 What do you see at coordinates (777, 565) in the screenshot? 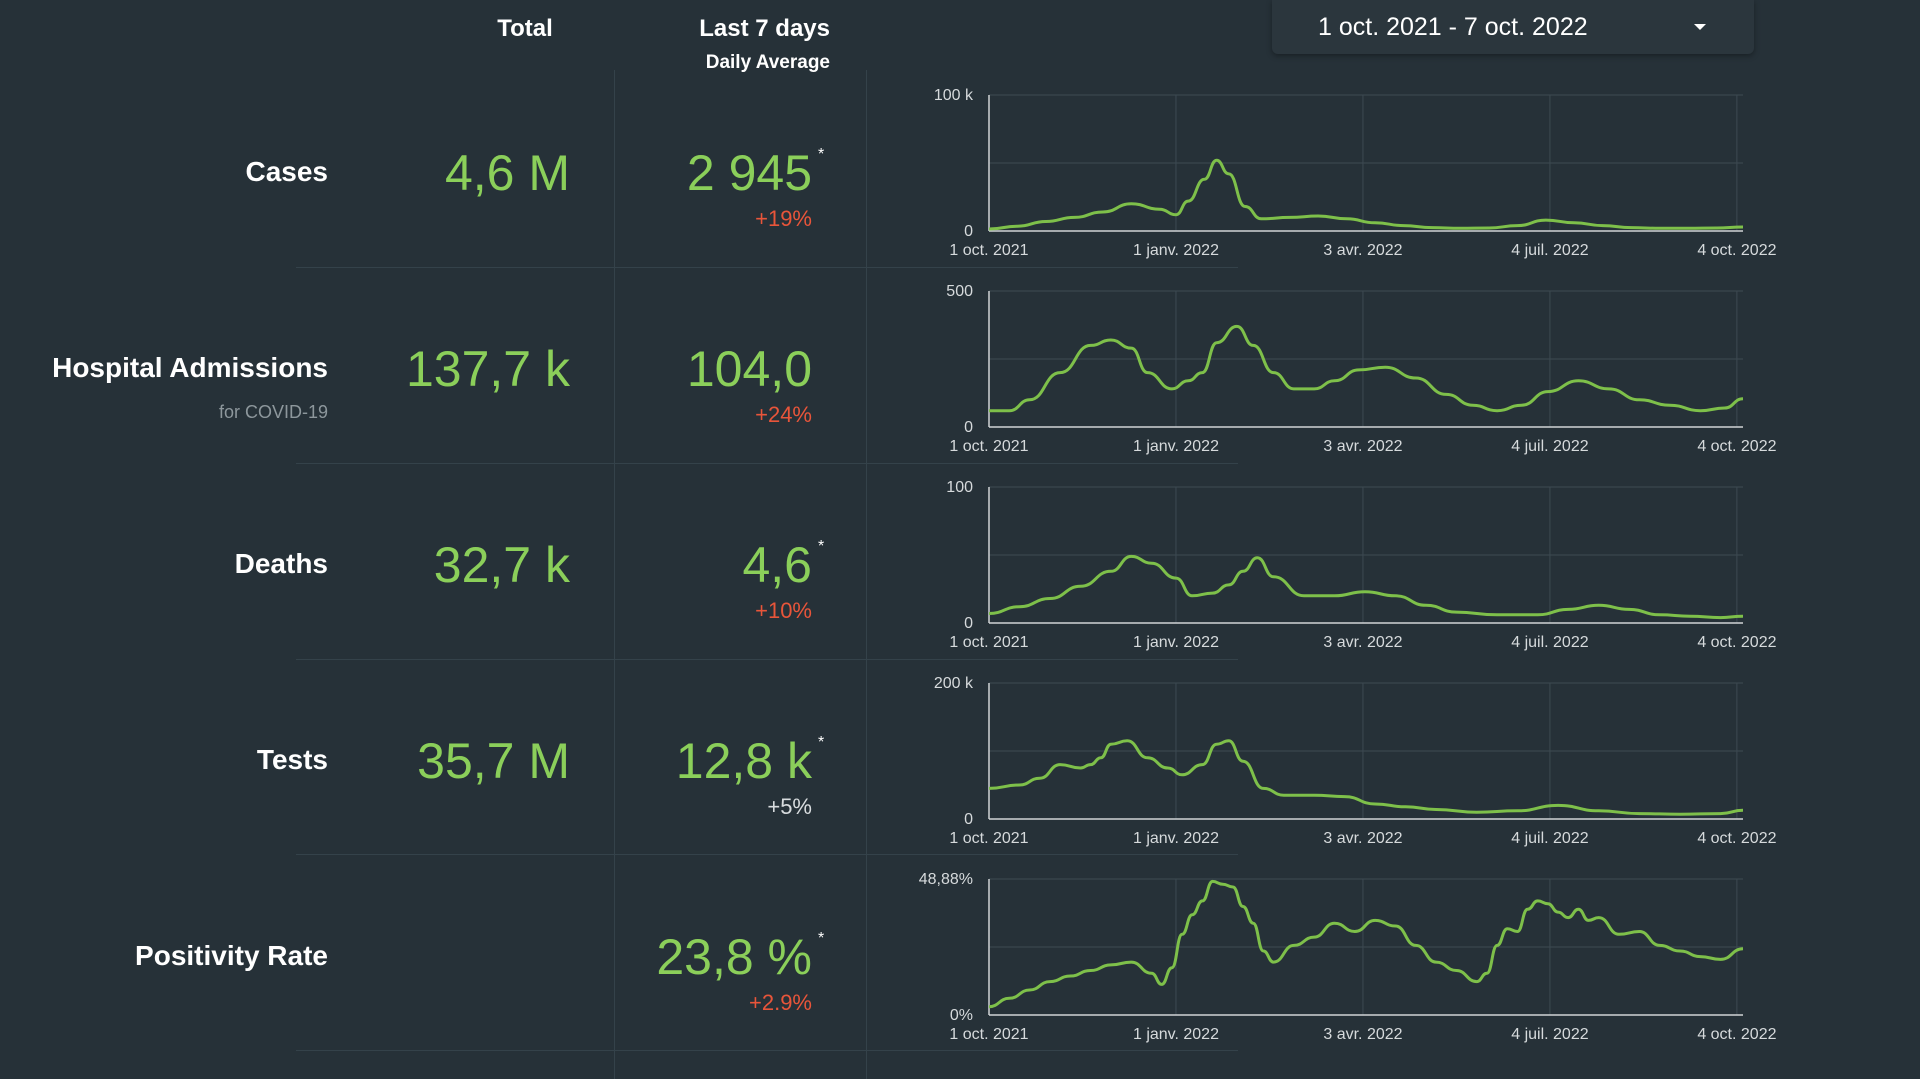
I see `metric-daily-average: 4,6` at bounding box center [777, 565].